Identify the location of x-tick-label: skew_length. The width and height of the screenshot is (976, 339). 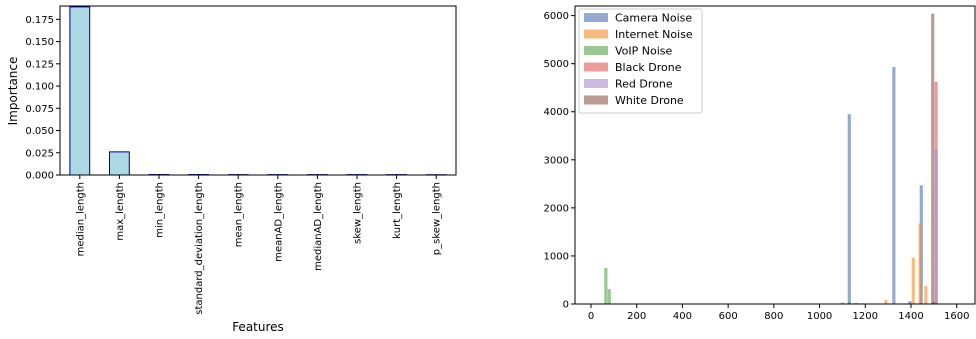
(358, 213).